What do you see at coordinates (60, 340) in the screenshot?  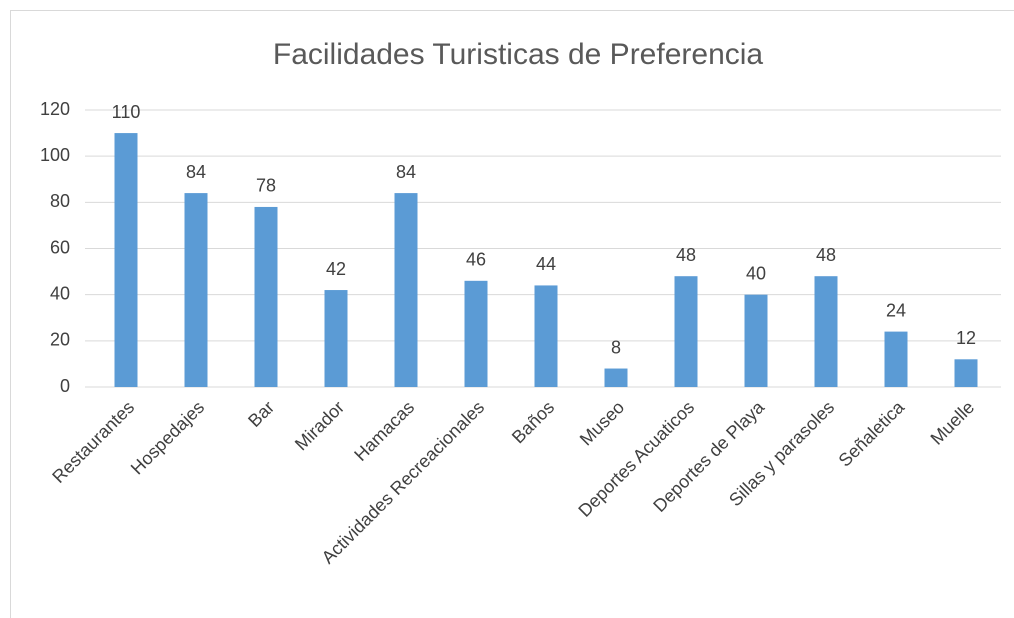 I see `y-tick-label: 20` at bounding box center [60, 340].